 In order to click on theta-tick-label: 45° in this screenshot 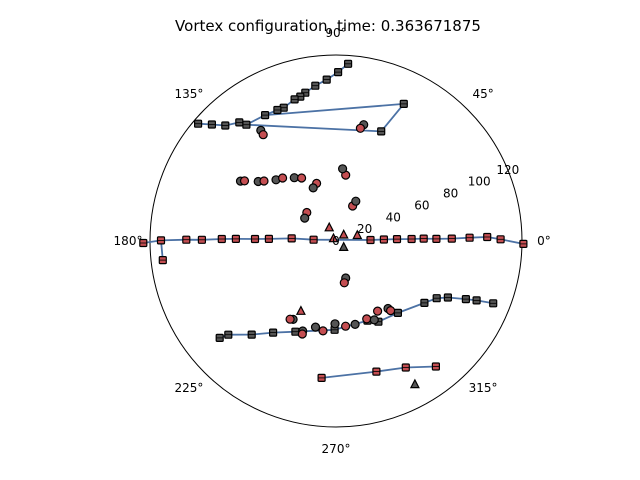, I will do `click(482, 94)`.